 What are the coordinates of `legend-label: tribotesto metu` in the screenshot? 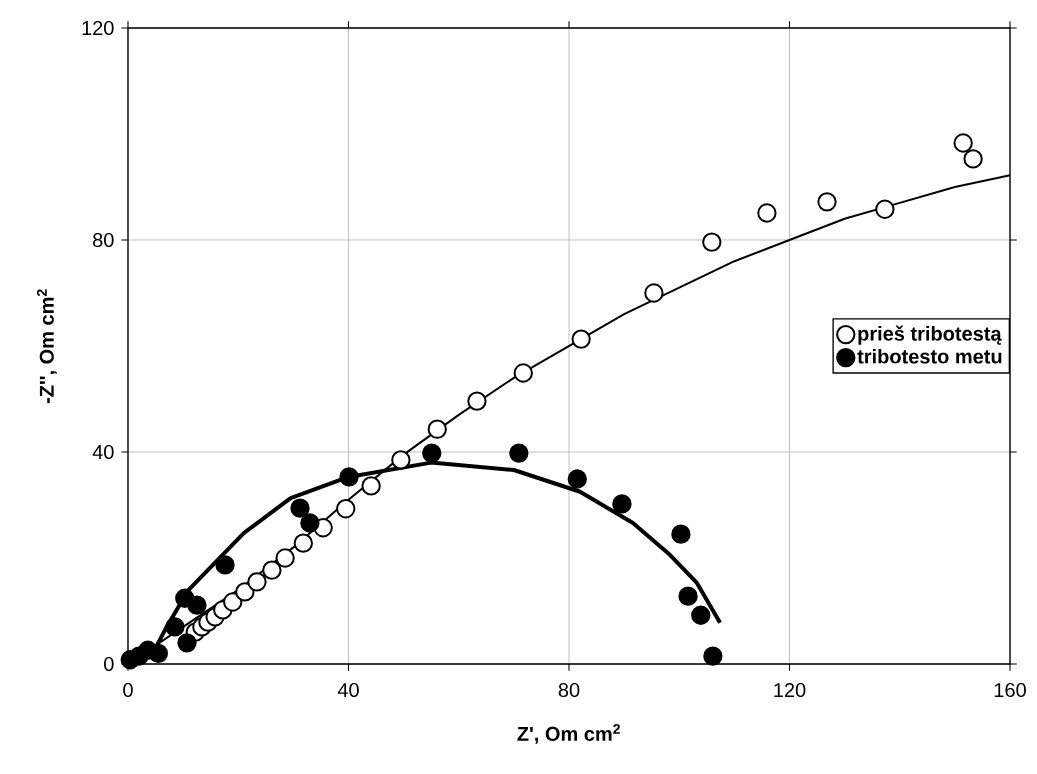 It's located at (929, 356).